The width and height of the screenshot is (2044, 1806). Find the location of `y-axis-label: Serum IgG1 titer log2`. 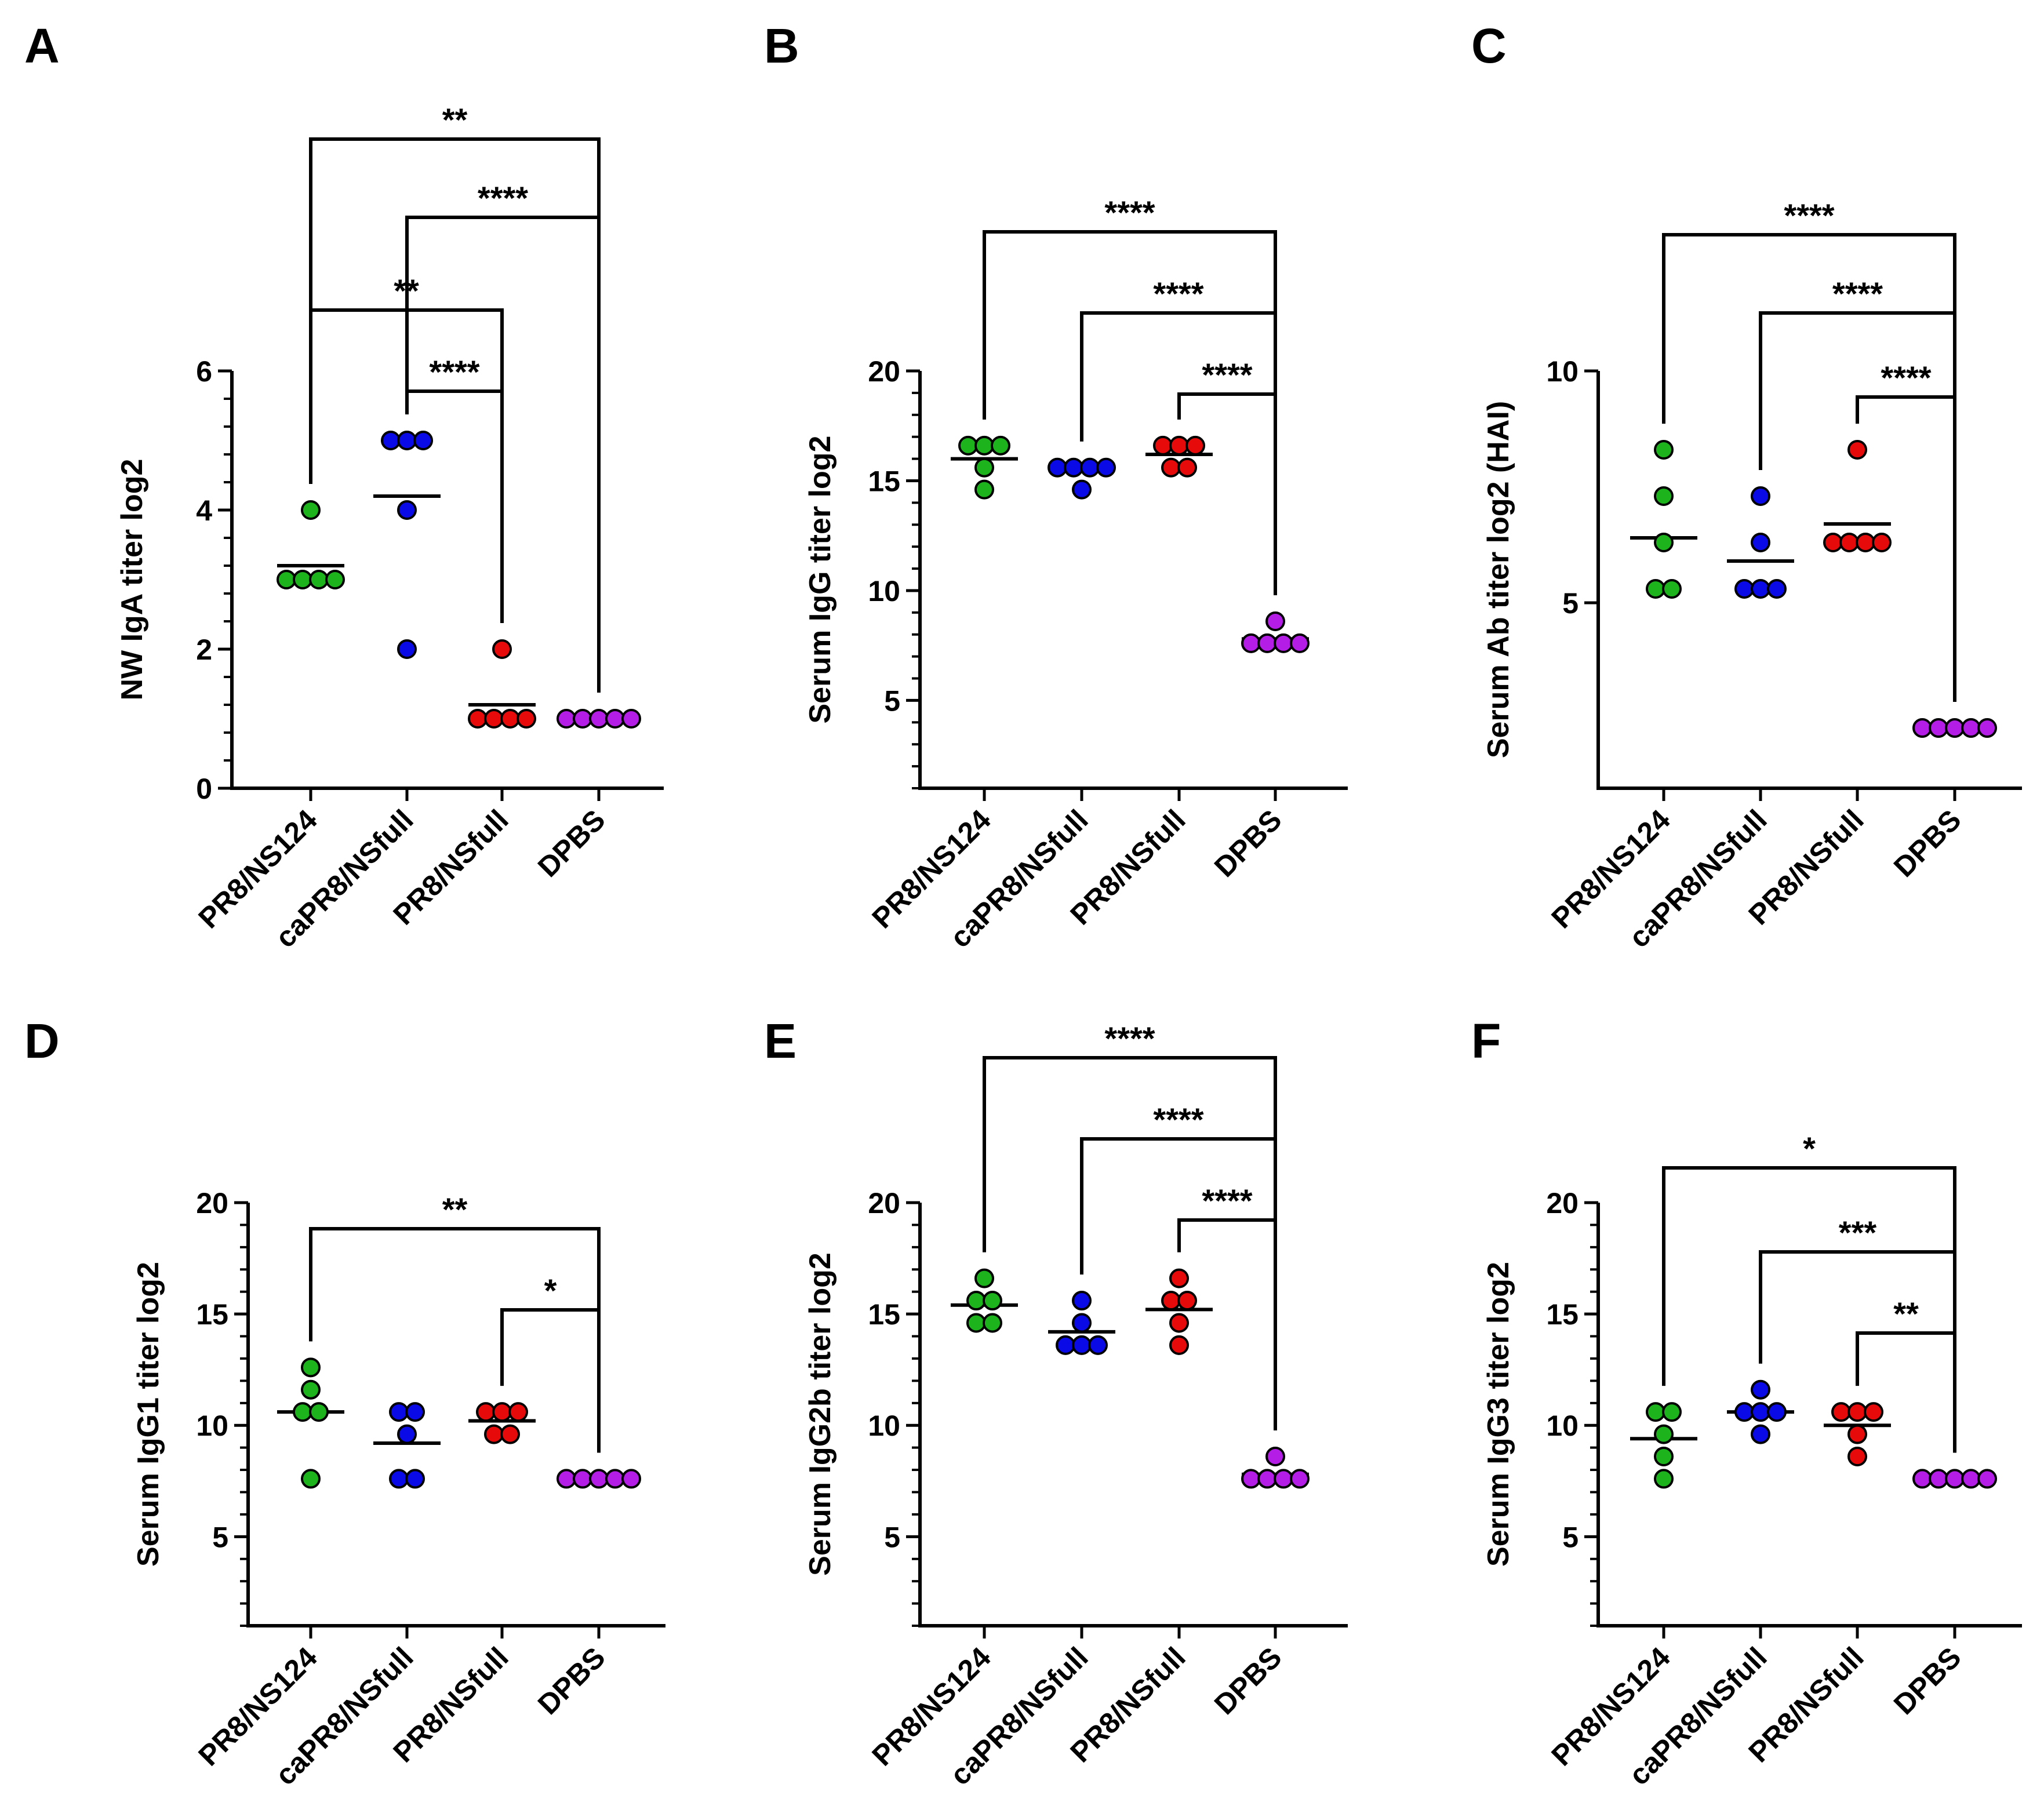

y-axis-label: Serum IgG1 titer log2 is located at coordinates (148, 1414).